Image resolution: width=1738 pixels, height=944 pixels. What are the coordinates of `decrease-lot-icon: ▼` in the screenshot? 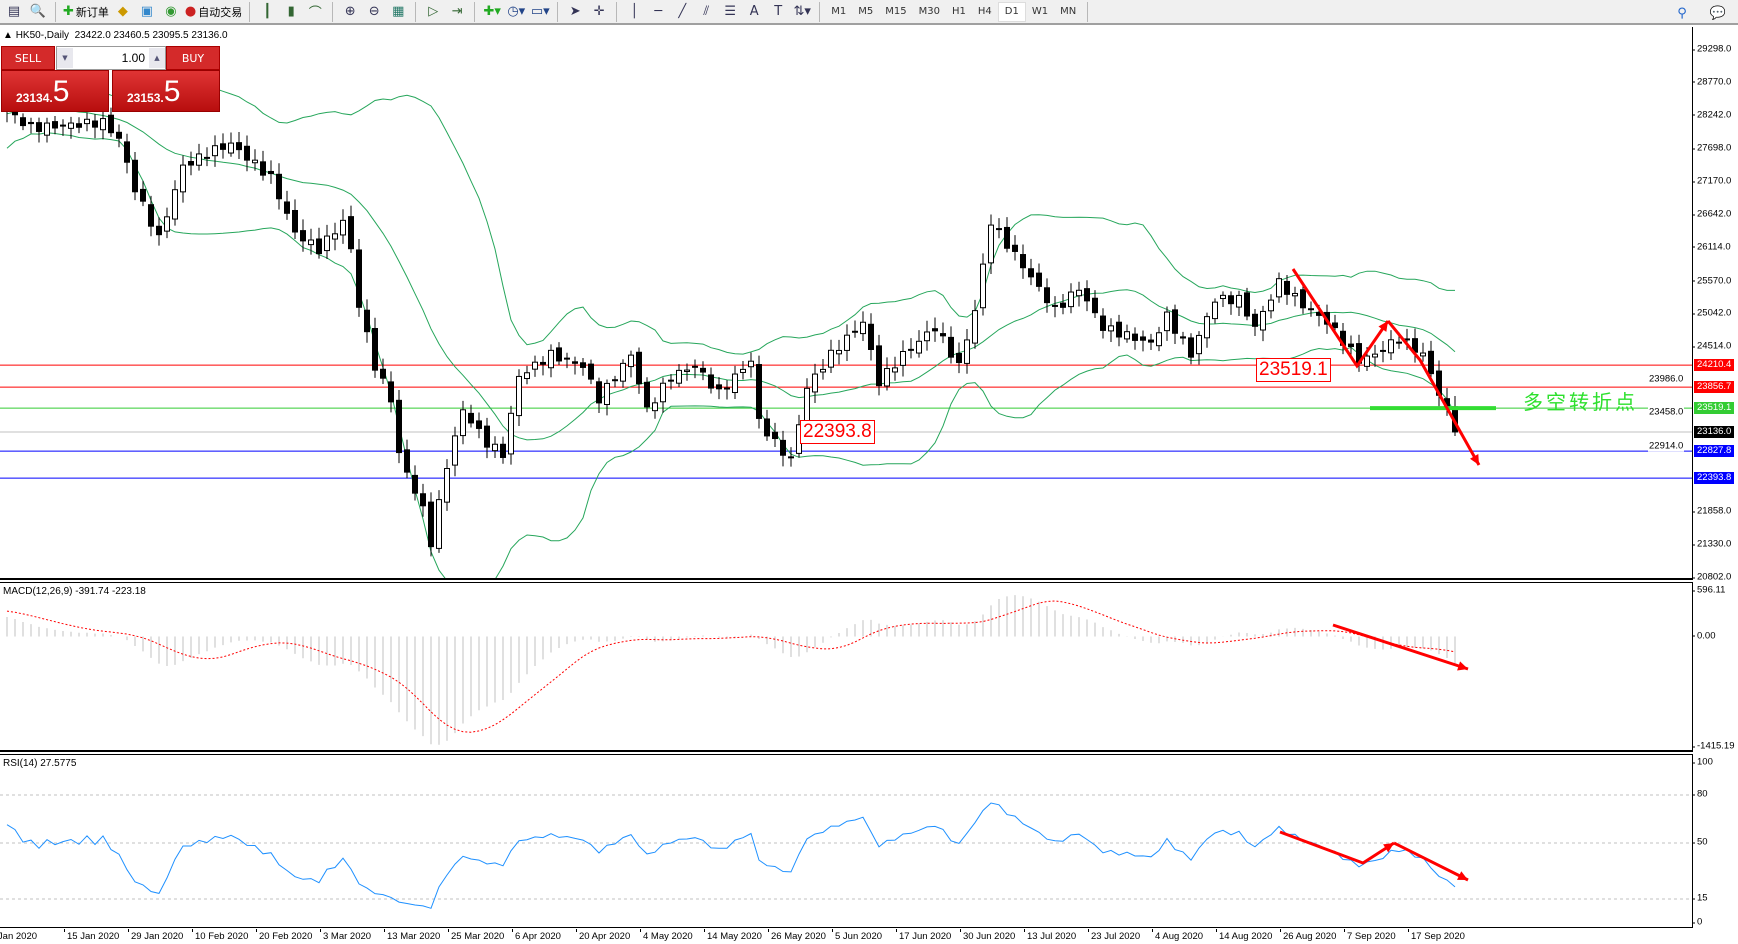 It's located at (65, 58).